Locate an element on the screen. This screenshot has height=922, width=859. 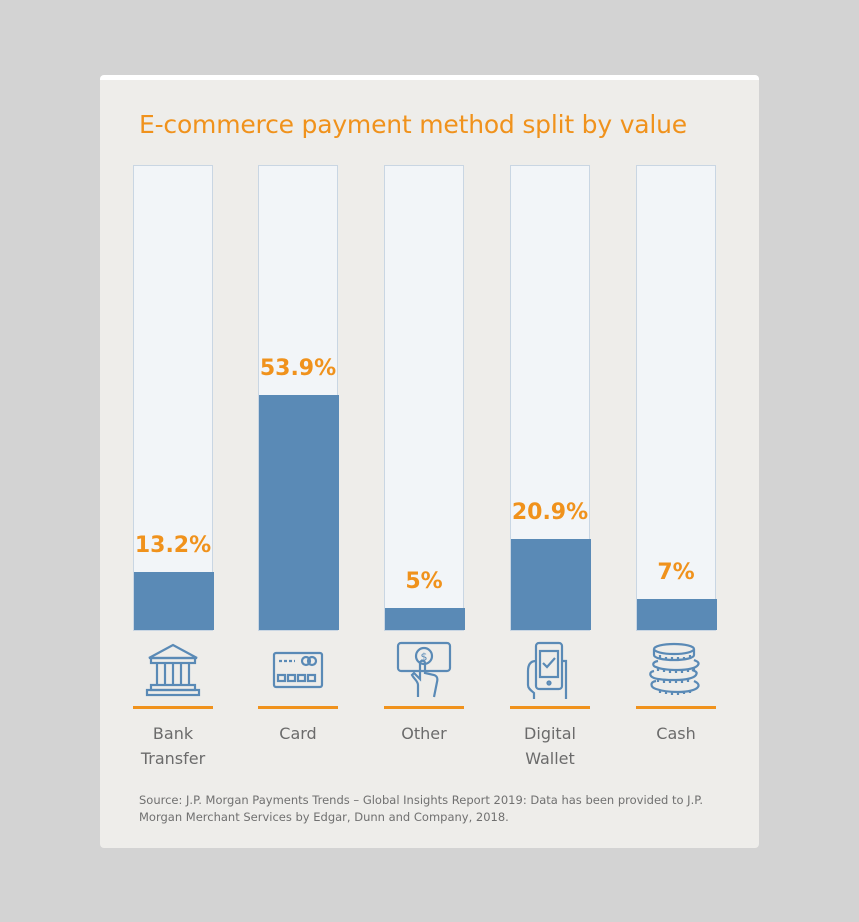
bar-value-label: 5% is located at coordinates (424, 581).